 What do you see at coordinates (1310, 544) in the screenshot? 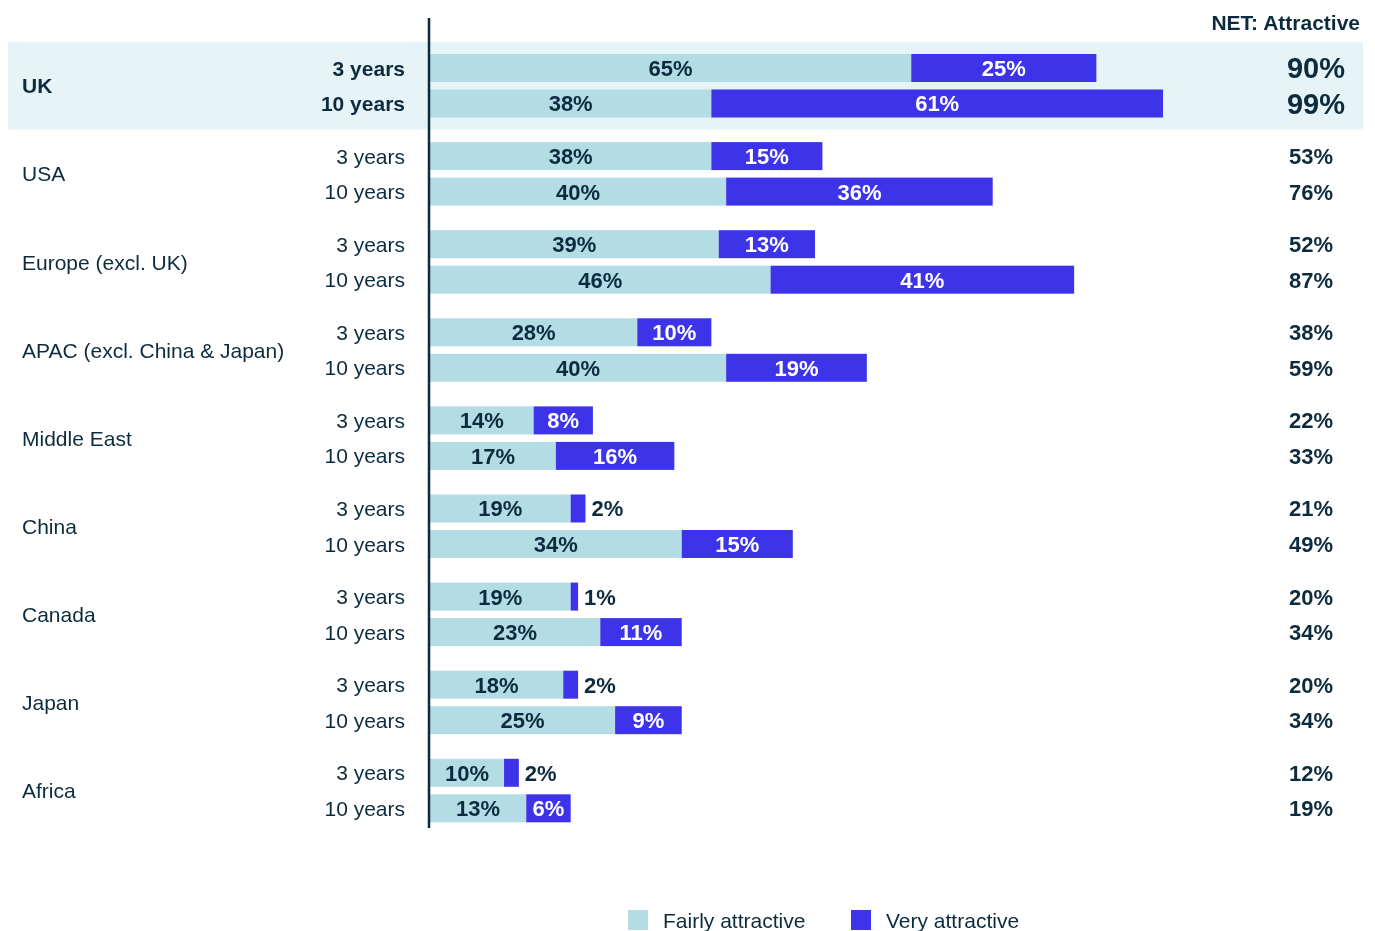
I see `text: 49%` at bounding box center [1310, 544].